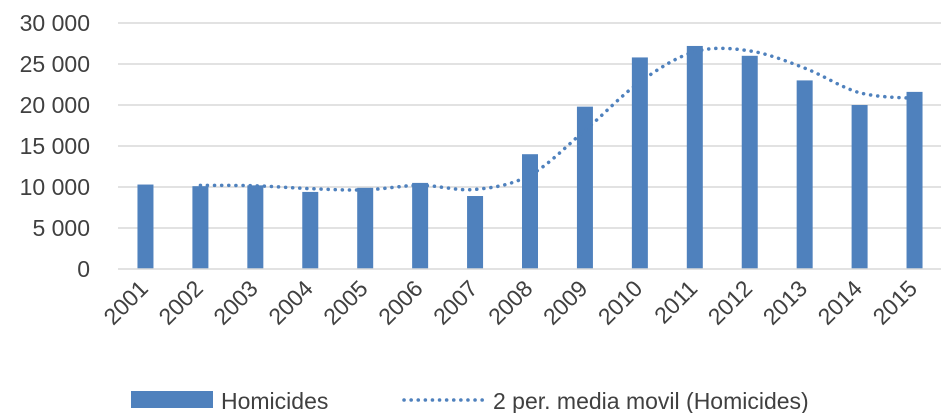 The height and width of the screenshot is (413, 941). I want to click on y-tick-label: 0, so click(83, 269).